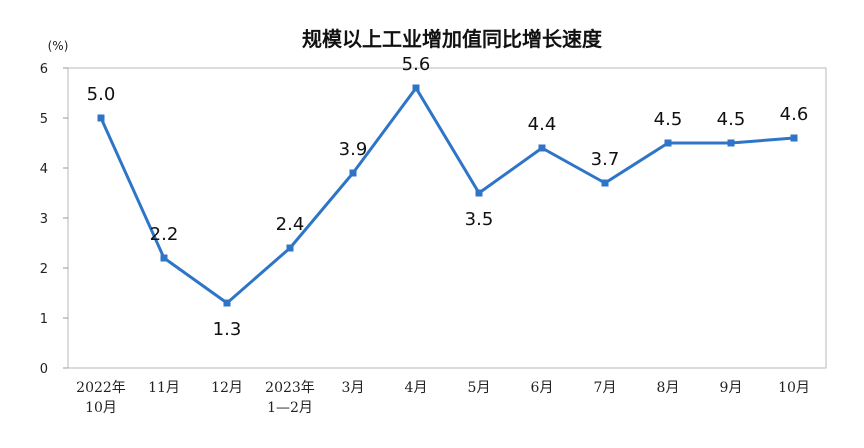 This screenshot has width=864, height=448. Describe the element at coordinates (416, 64) in the screenshot. I see `data-label: 5.6` at that location.